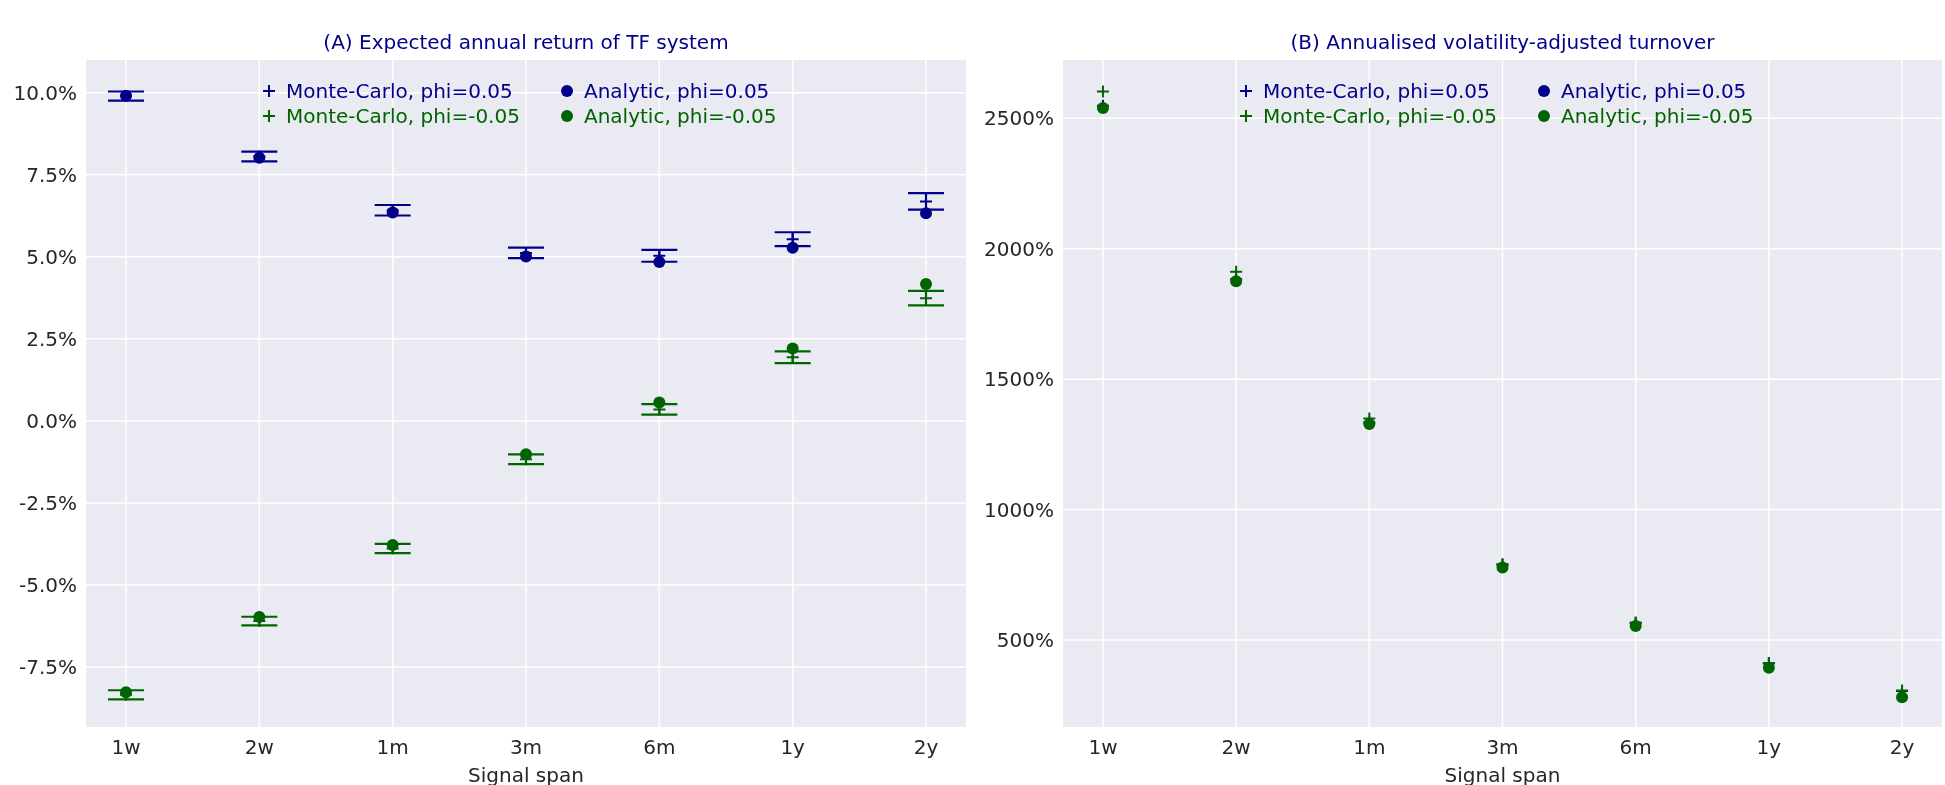 The height and width of the screenshot is (785, 1945). What do you see at coordinates (1019, 118) in the screenshot?
I see `y-tick-label: 2500%` at bounding box center [1019, 118].